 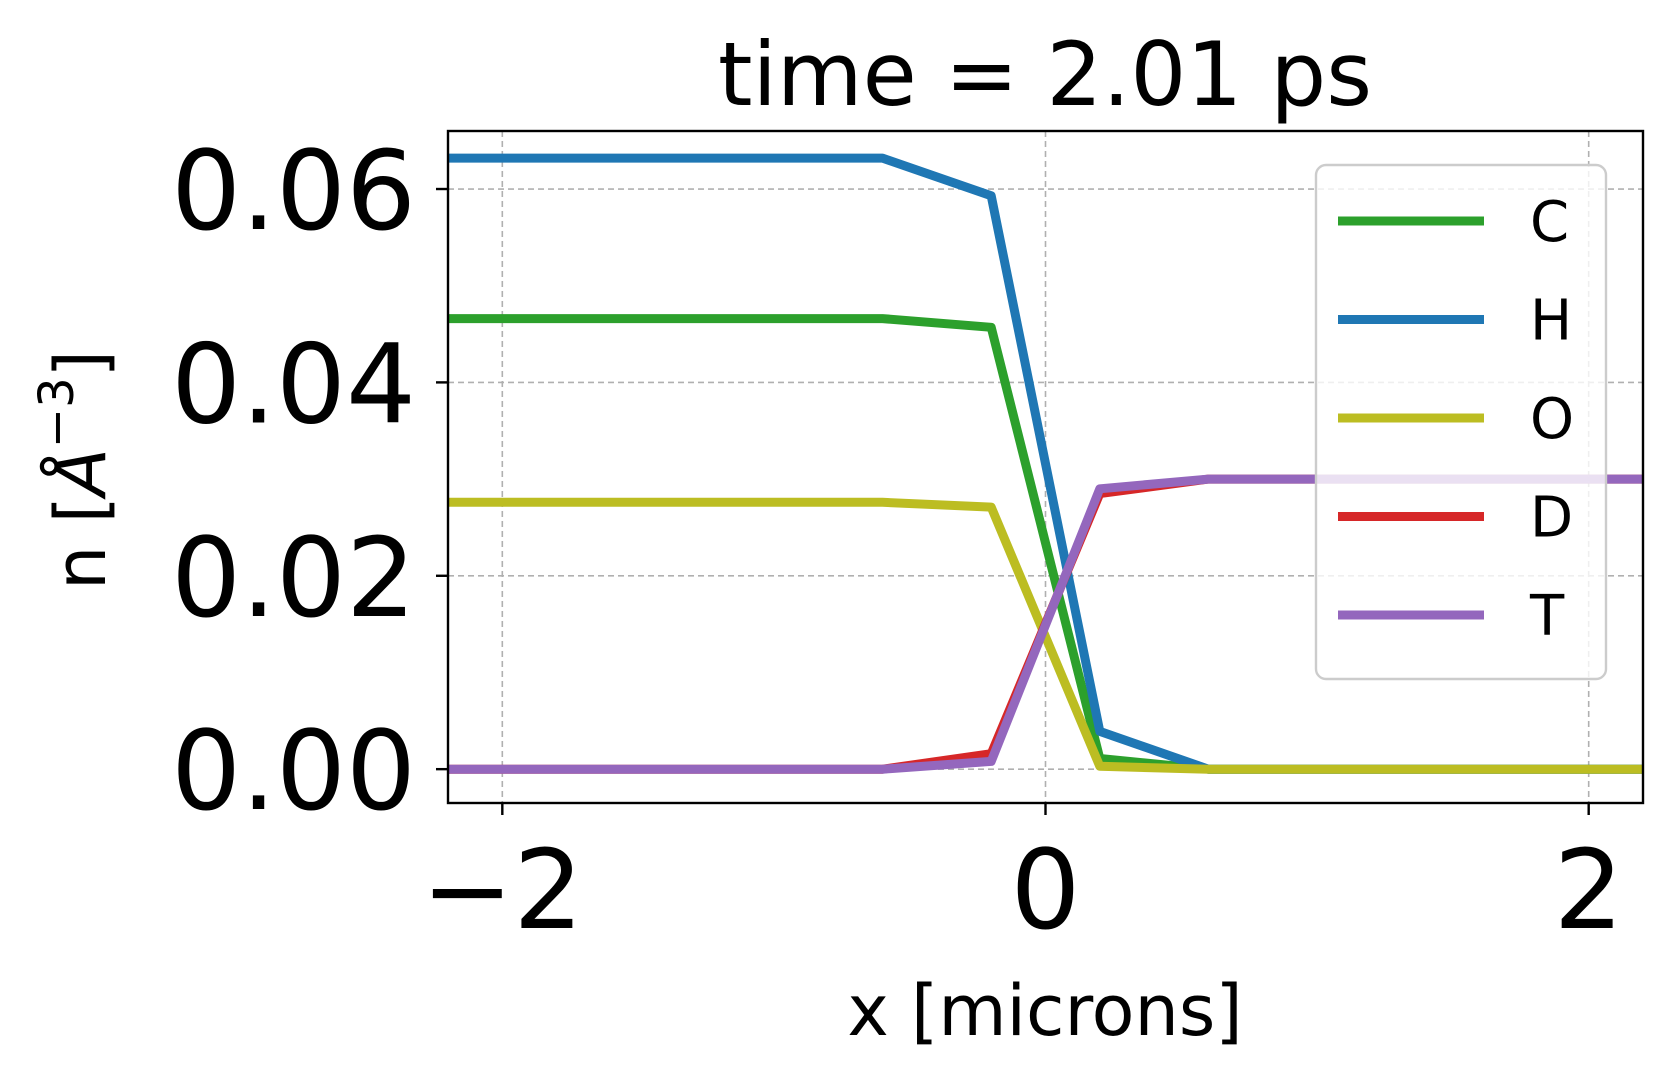 What do you see at coordinates (57, 412) in the screenshot?
I see `y-axis-label-exponent: −3` at bounding box center [57, 412].